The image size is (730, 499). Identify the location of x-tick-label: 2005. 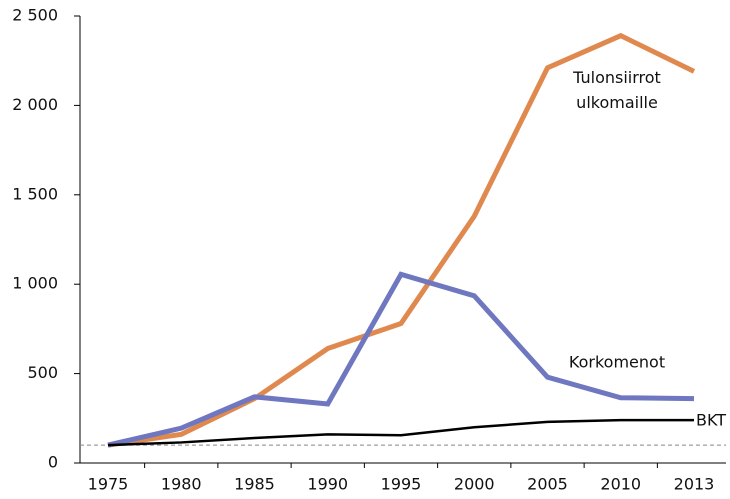
(547, 484).